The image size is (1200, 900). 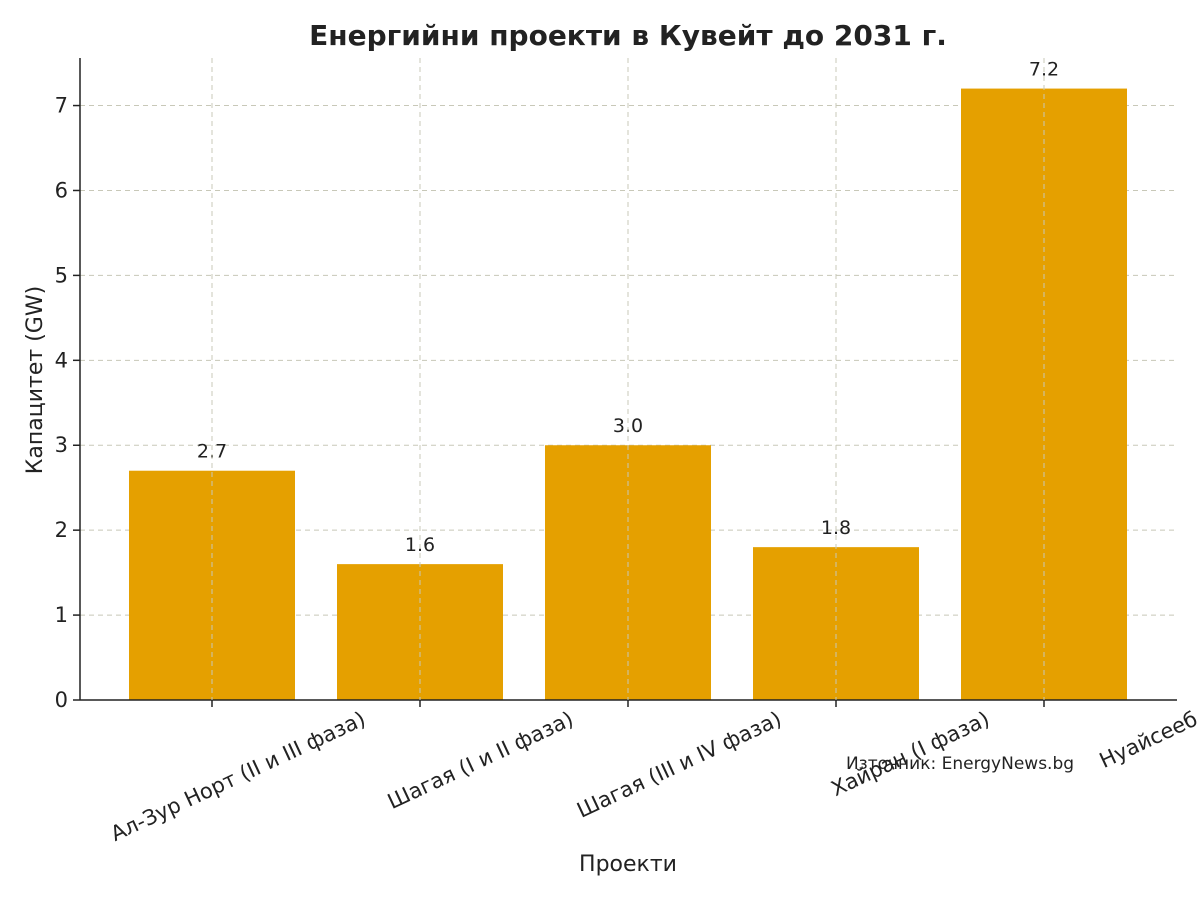 I want to click on x-tick-label: Нуайсееб, so click(x=1148, y=740).